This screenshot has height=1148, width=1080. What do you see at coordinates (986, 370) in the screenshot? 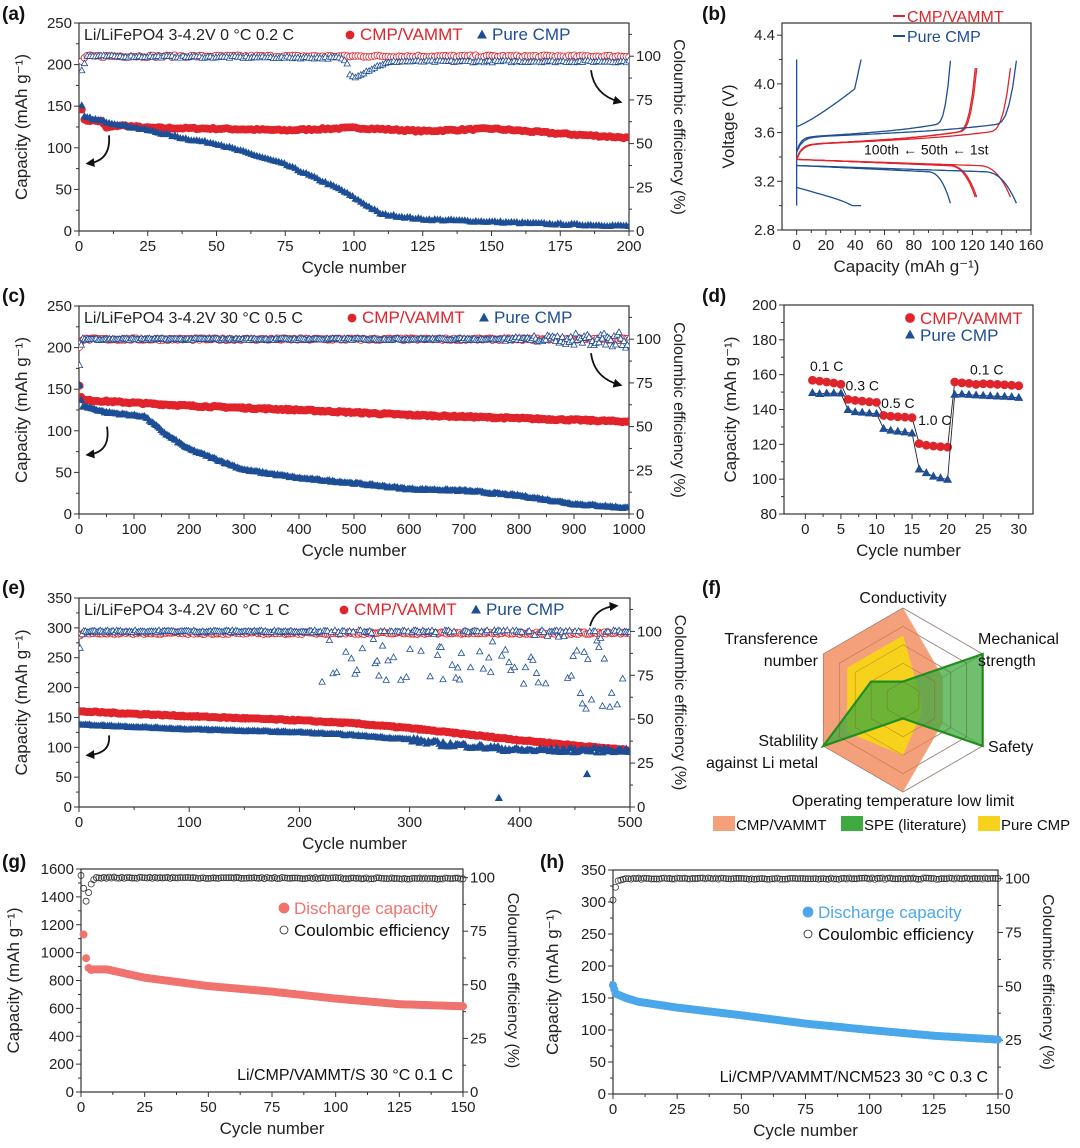
I see `rate-label: 0.1 C` at bounding box center [986, 370].